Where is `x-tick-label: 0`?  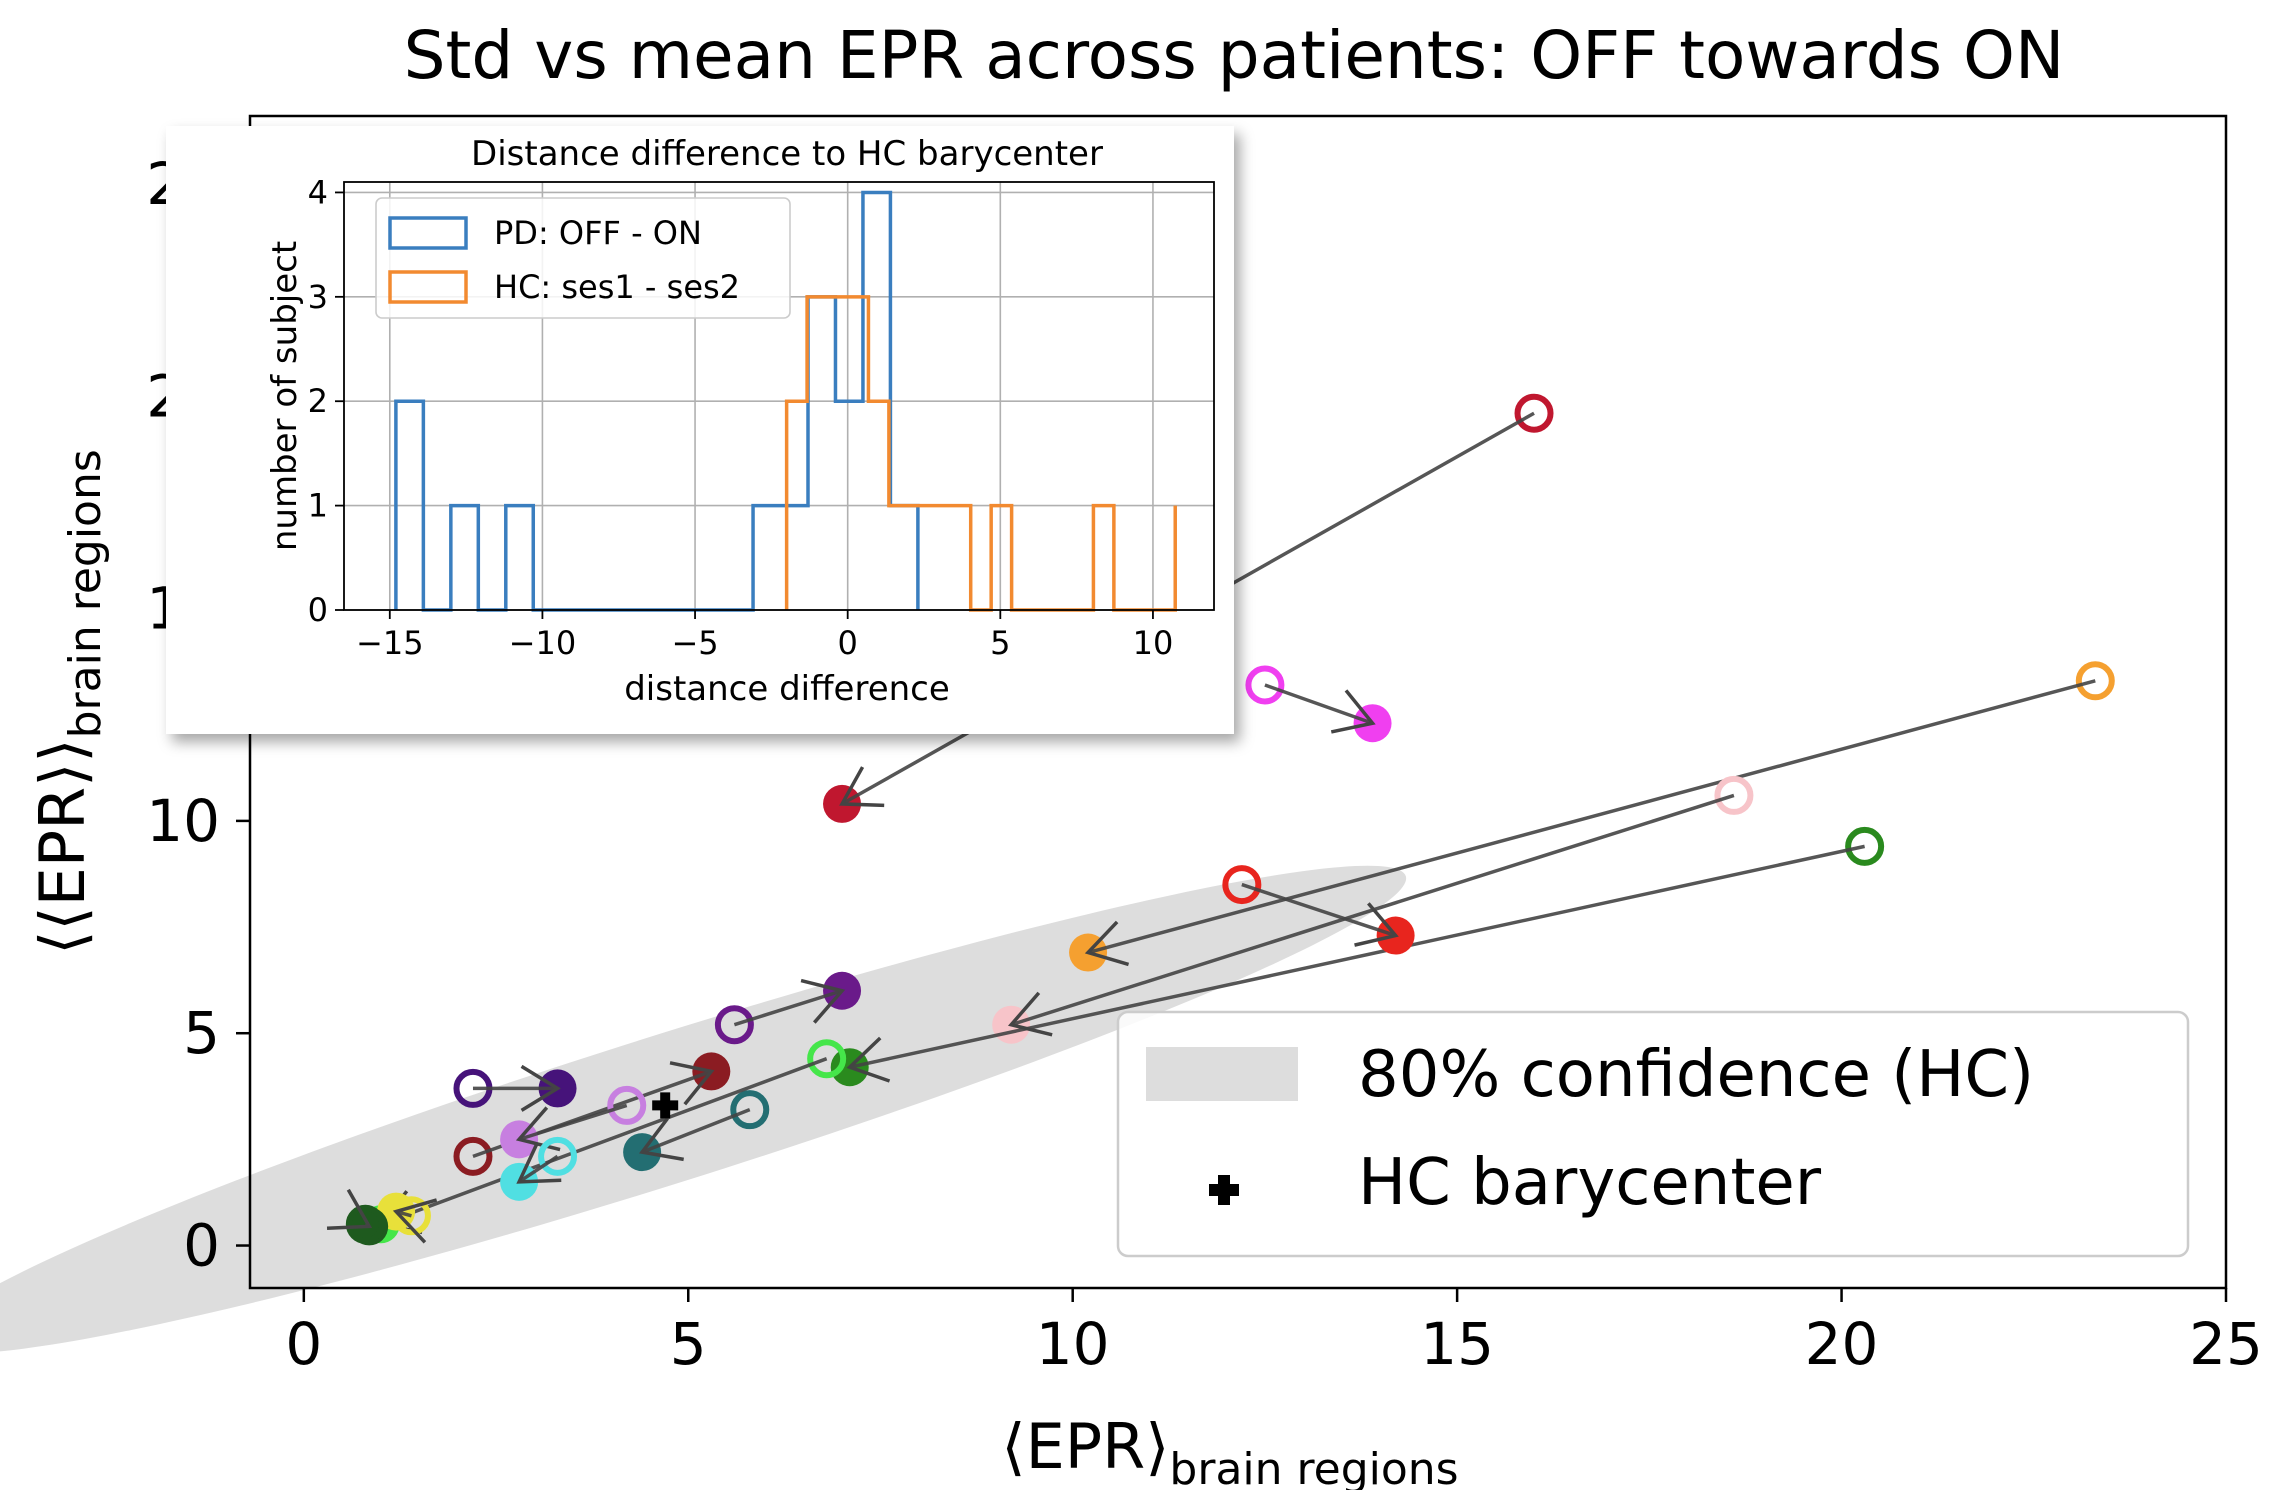 x-tick-label: 0 is located at coordinates (303, 1344).